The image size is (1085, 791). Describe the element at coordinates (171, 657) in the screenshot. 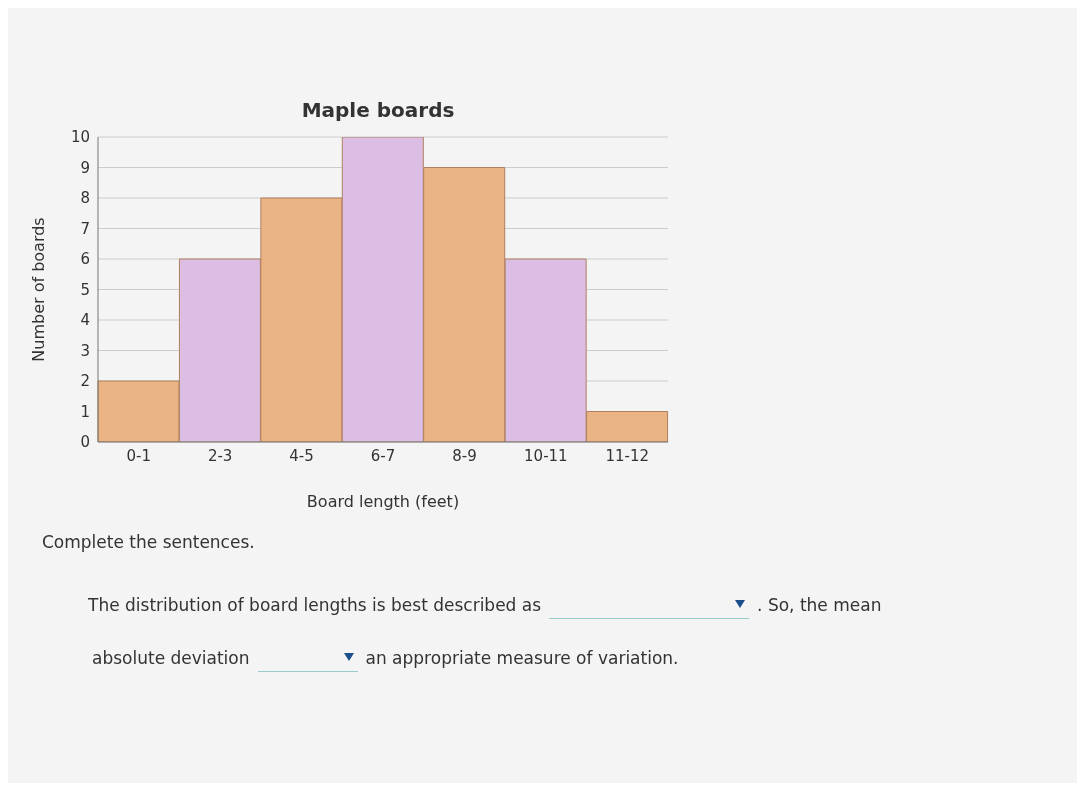

I see `text: absolute deviation` at that location.